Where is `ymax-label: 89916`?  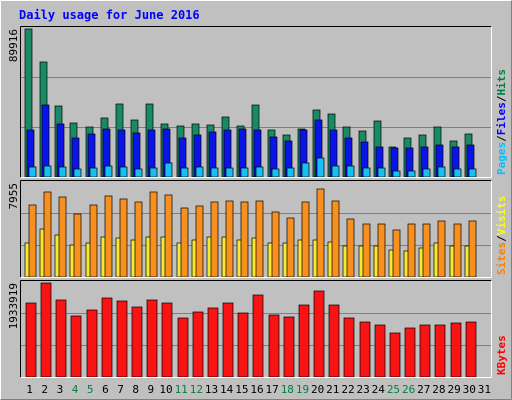 ymax-label: 89916 is located at coordinates (13, 45).